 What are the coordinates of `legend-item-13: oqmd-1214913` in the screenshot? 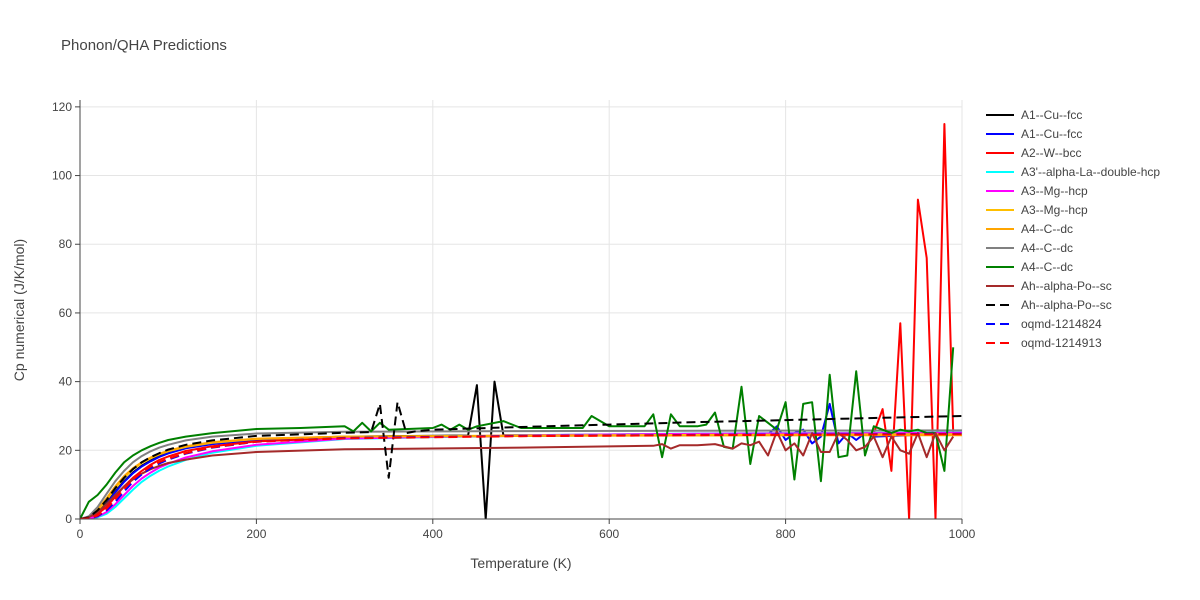 It's located at (1044, 343).